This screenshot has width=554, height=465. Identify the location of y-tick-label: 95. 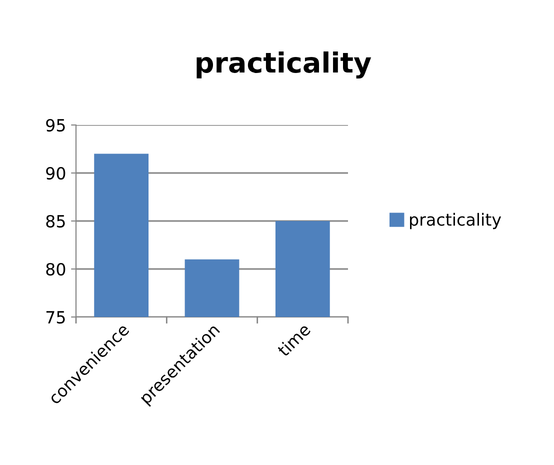
(55, 125).